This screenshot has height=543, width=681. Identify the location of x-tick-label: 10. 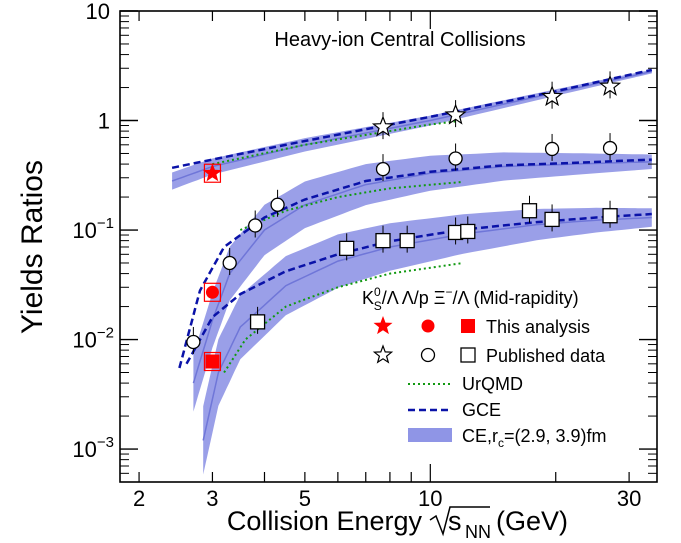
(430, 498).